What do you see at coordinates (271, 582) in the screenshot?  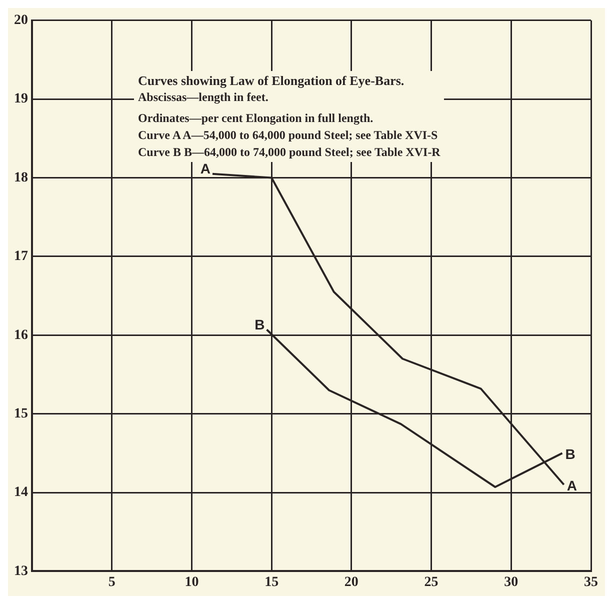 I see `x-tick-label: 15` at bounding box center [271, 582].